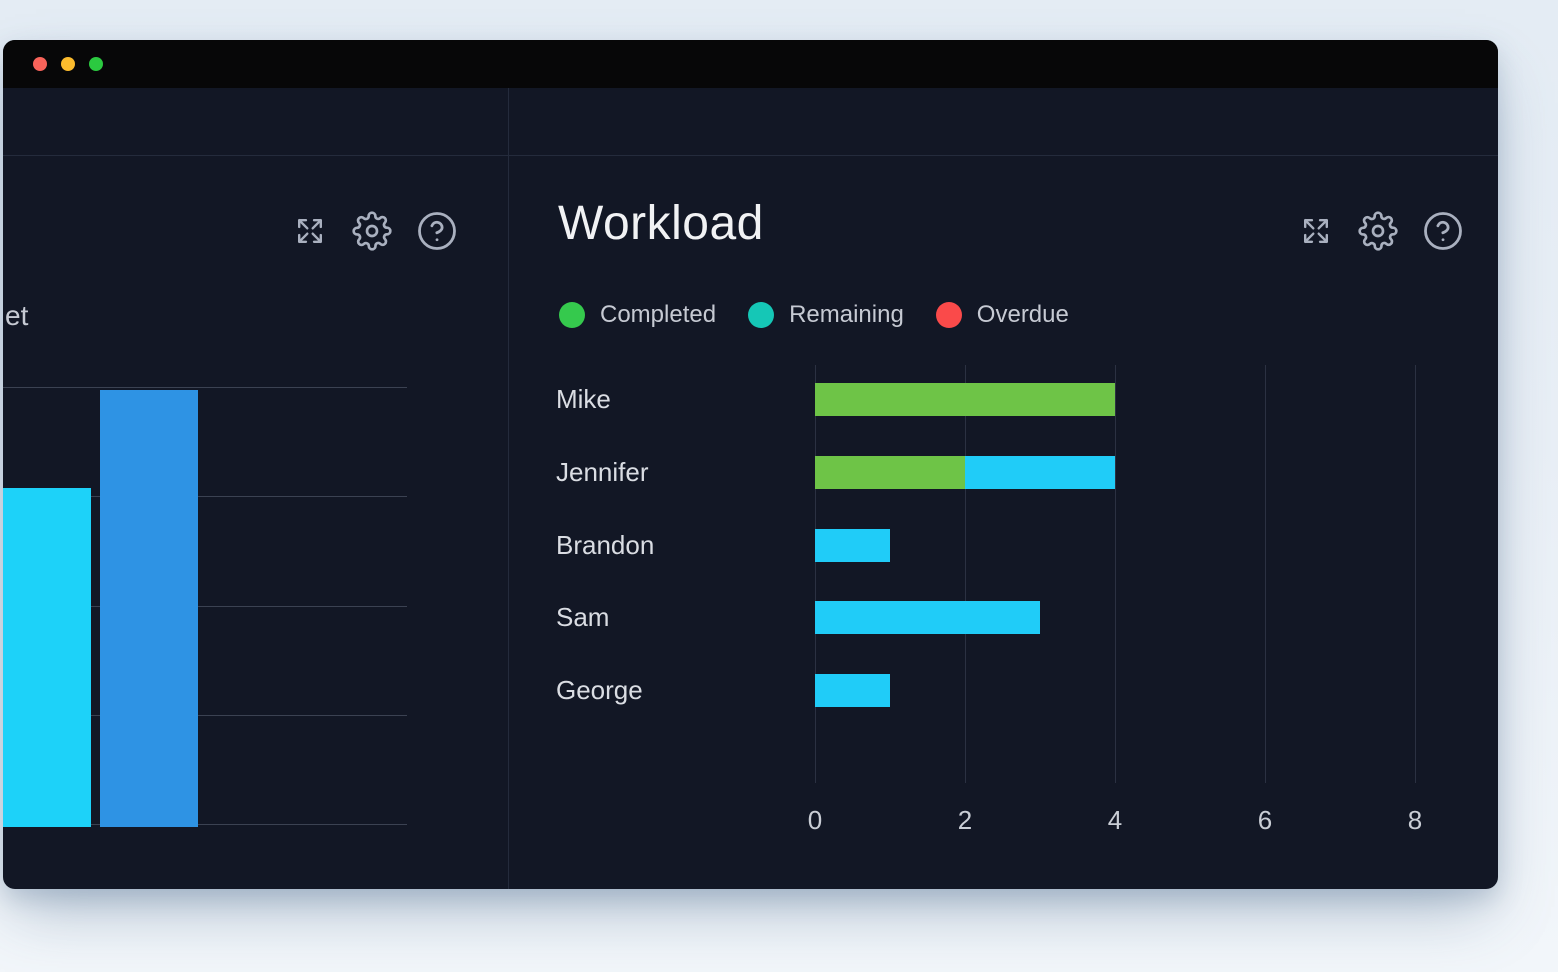  I want to click on window-zoom-button, so click(96, 64).